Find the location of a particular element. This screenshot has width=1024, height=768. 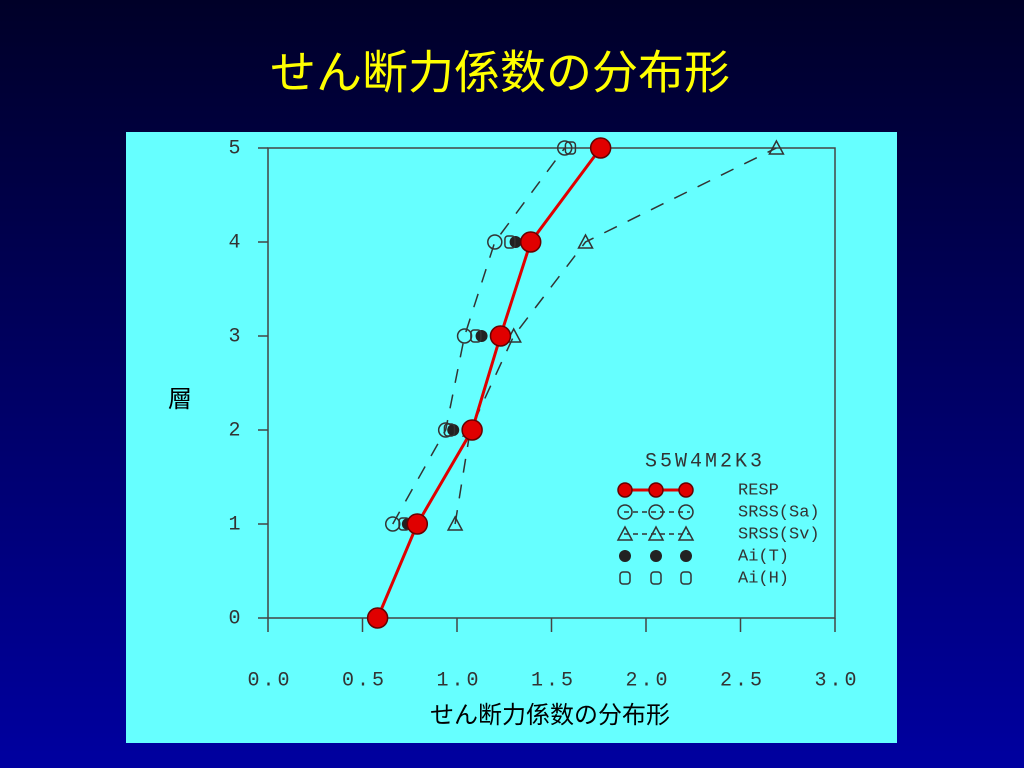

x-tick-label: 2.5 is located at coordinates (742, 680).